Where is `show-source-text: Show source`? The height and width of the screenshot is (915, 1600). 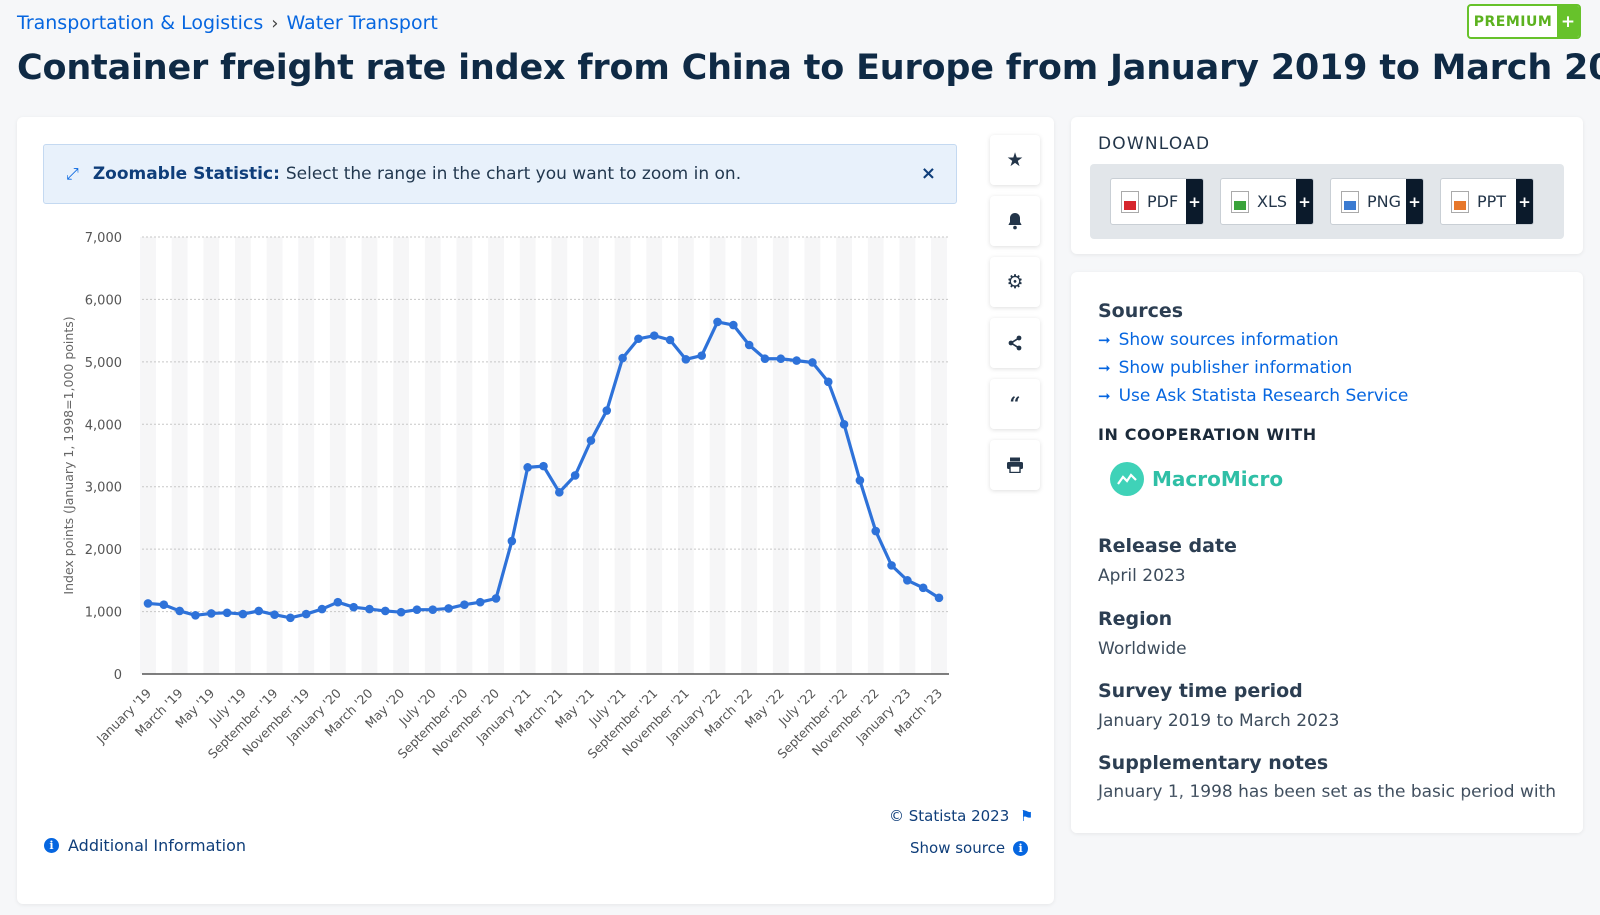
show-source-text: Show source is located at coordinates (958, 848).